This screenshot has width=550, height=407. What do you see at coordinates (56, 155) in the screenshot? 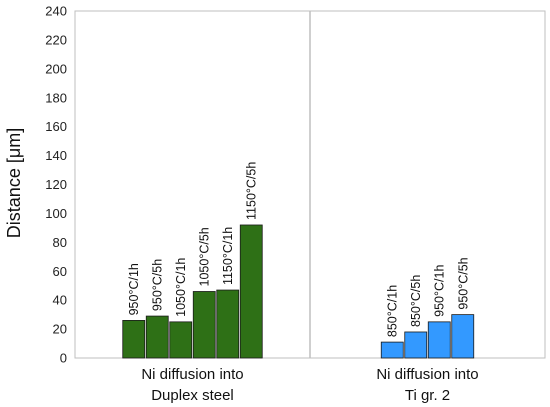
I see `y-tick-label: 140` at bounding box center [56, 155].